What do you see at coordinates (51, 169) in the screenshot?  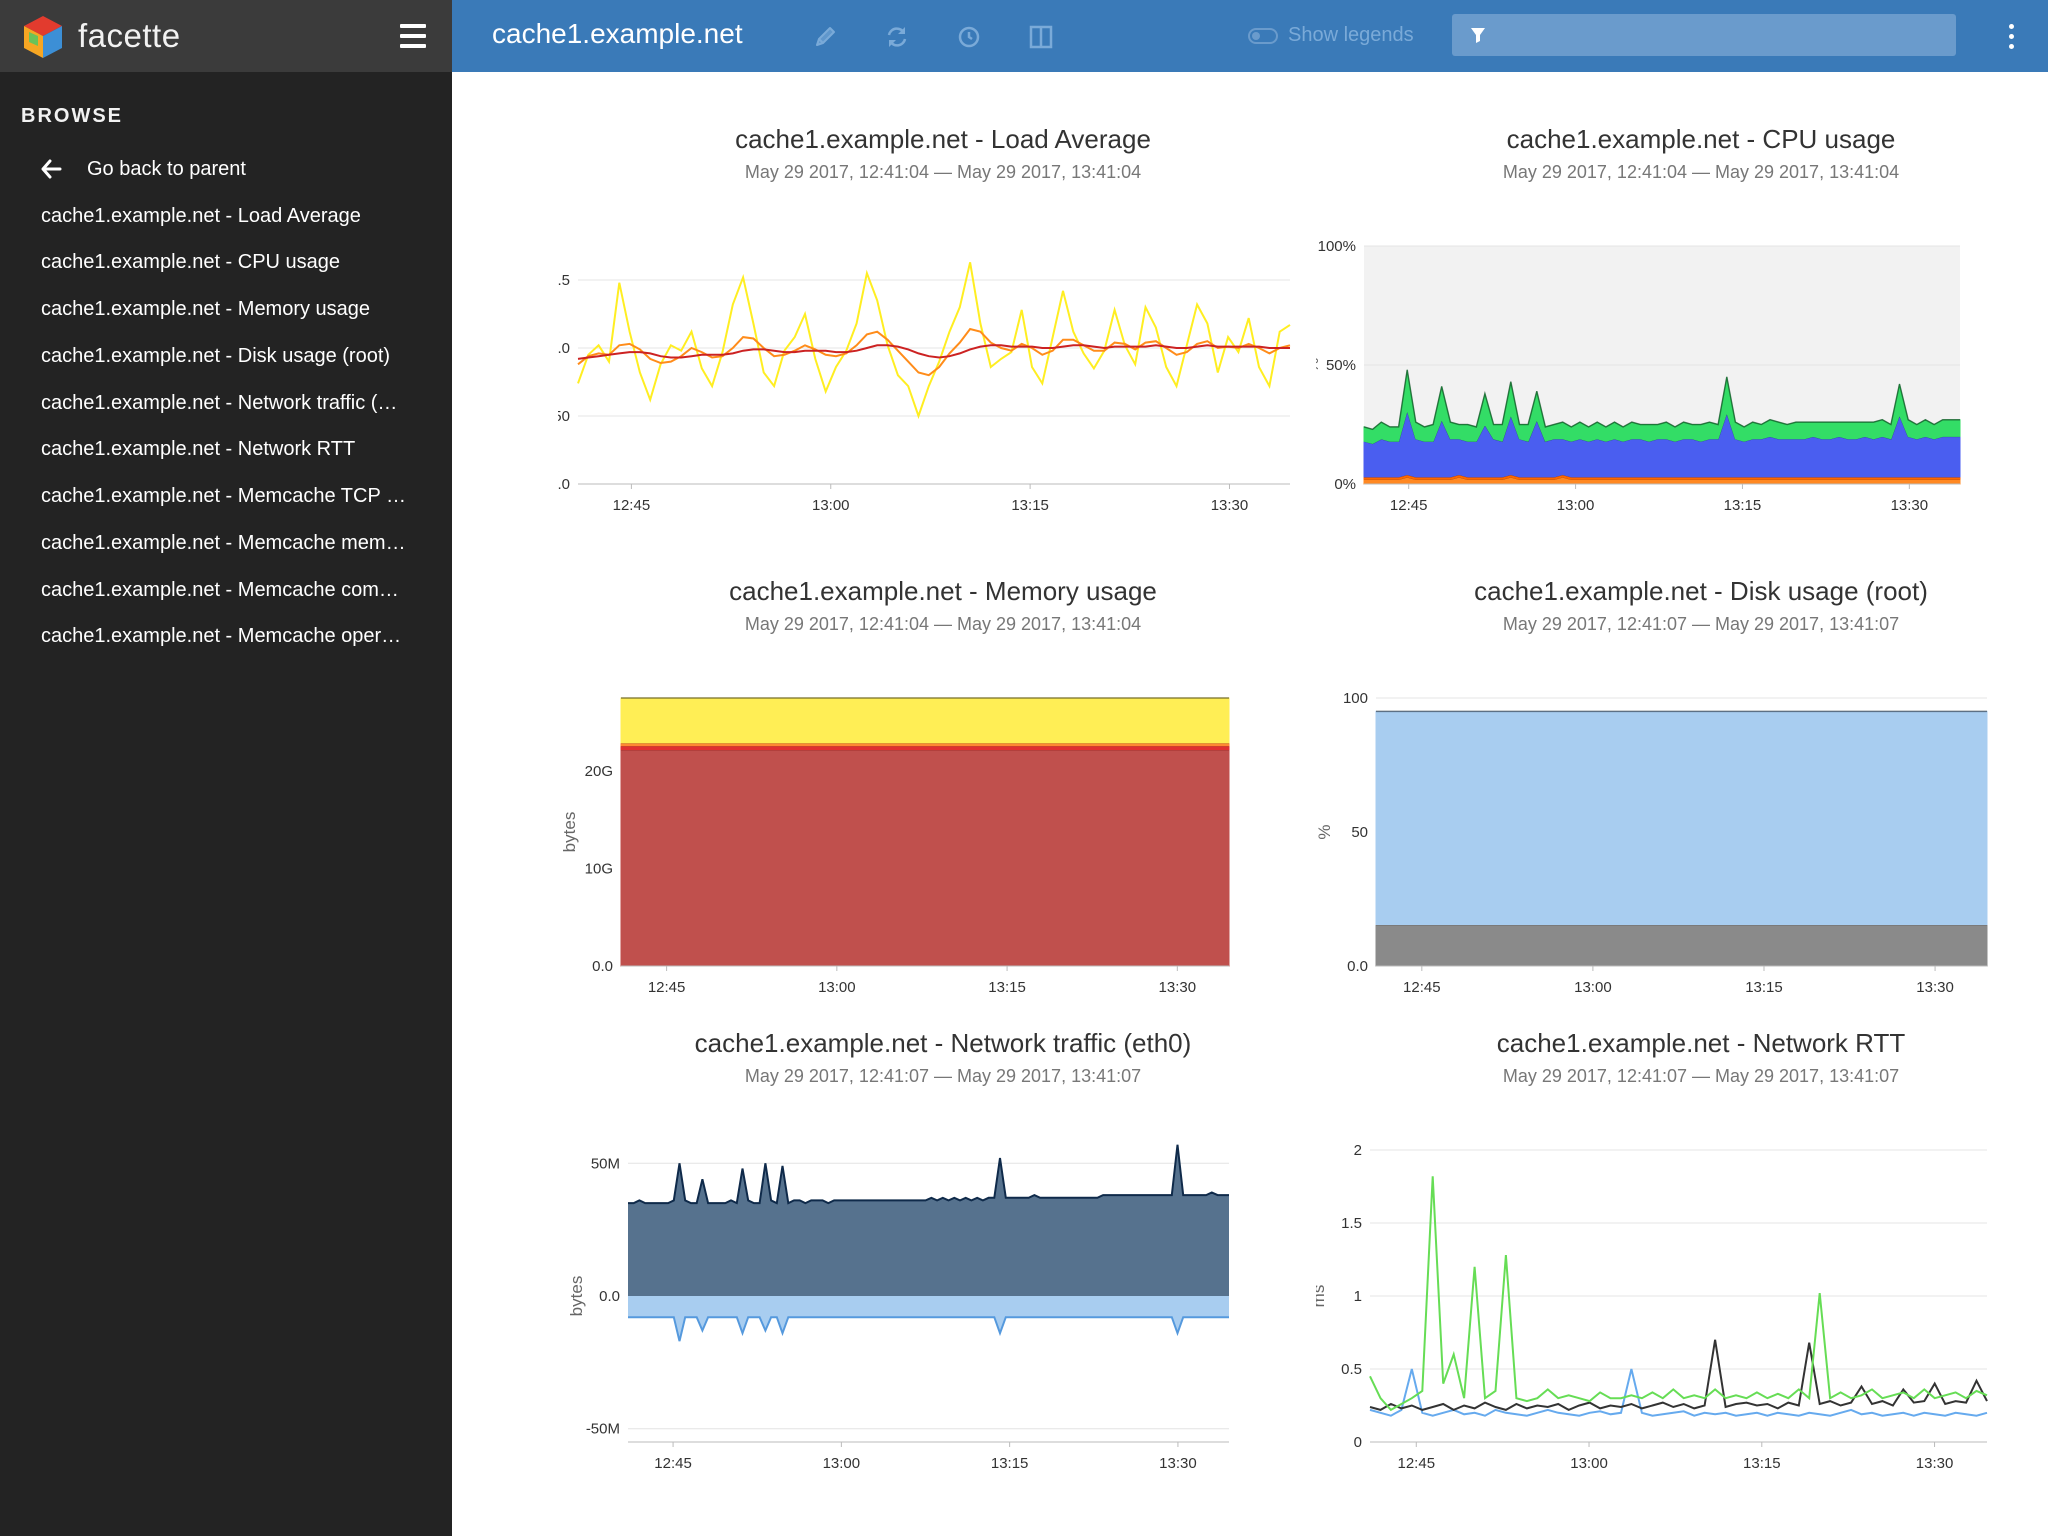 I see `arrow-left-icon` at bounding box center [51, 169].